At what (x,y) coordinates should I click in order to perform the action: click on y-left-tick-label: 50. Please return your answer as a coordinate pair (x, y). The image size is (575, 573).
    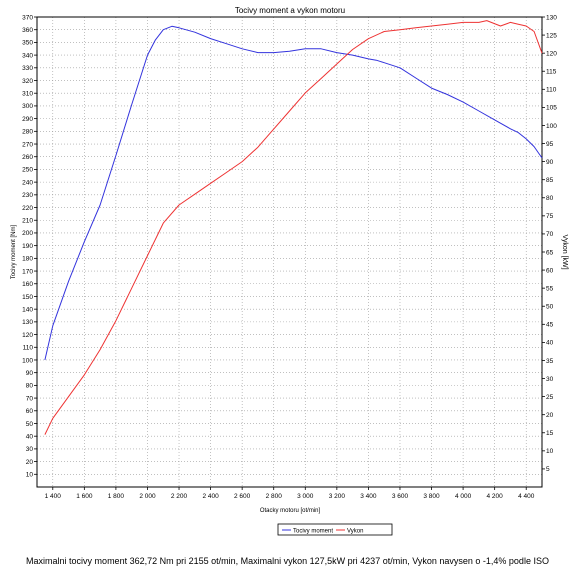
    Looking at the image, I should click on (30, 424).